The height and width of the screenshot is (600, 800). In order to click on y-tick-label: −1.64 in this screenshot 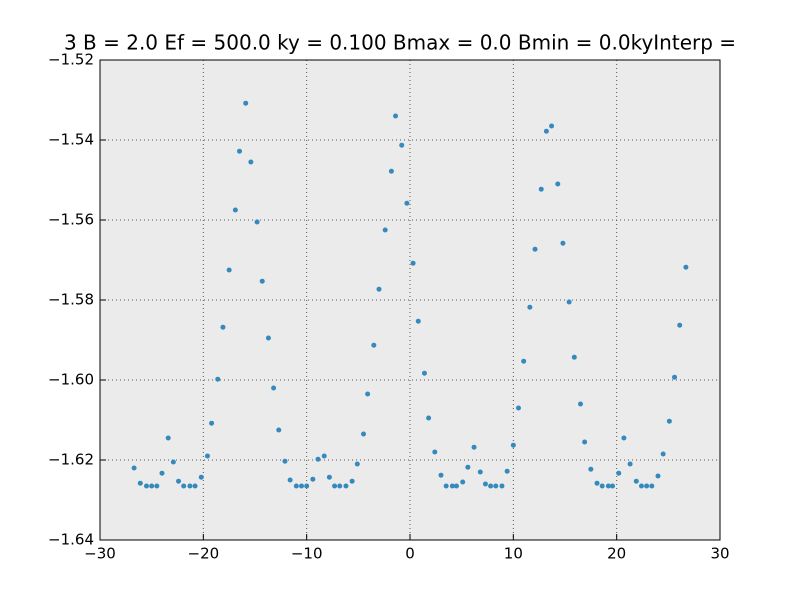, I will do `click(71, 540)`.